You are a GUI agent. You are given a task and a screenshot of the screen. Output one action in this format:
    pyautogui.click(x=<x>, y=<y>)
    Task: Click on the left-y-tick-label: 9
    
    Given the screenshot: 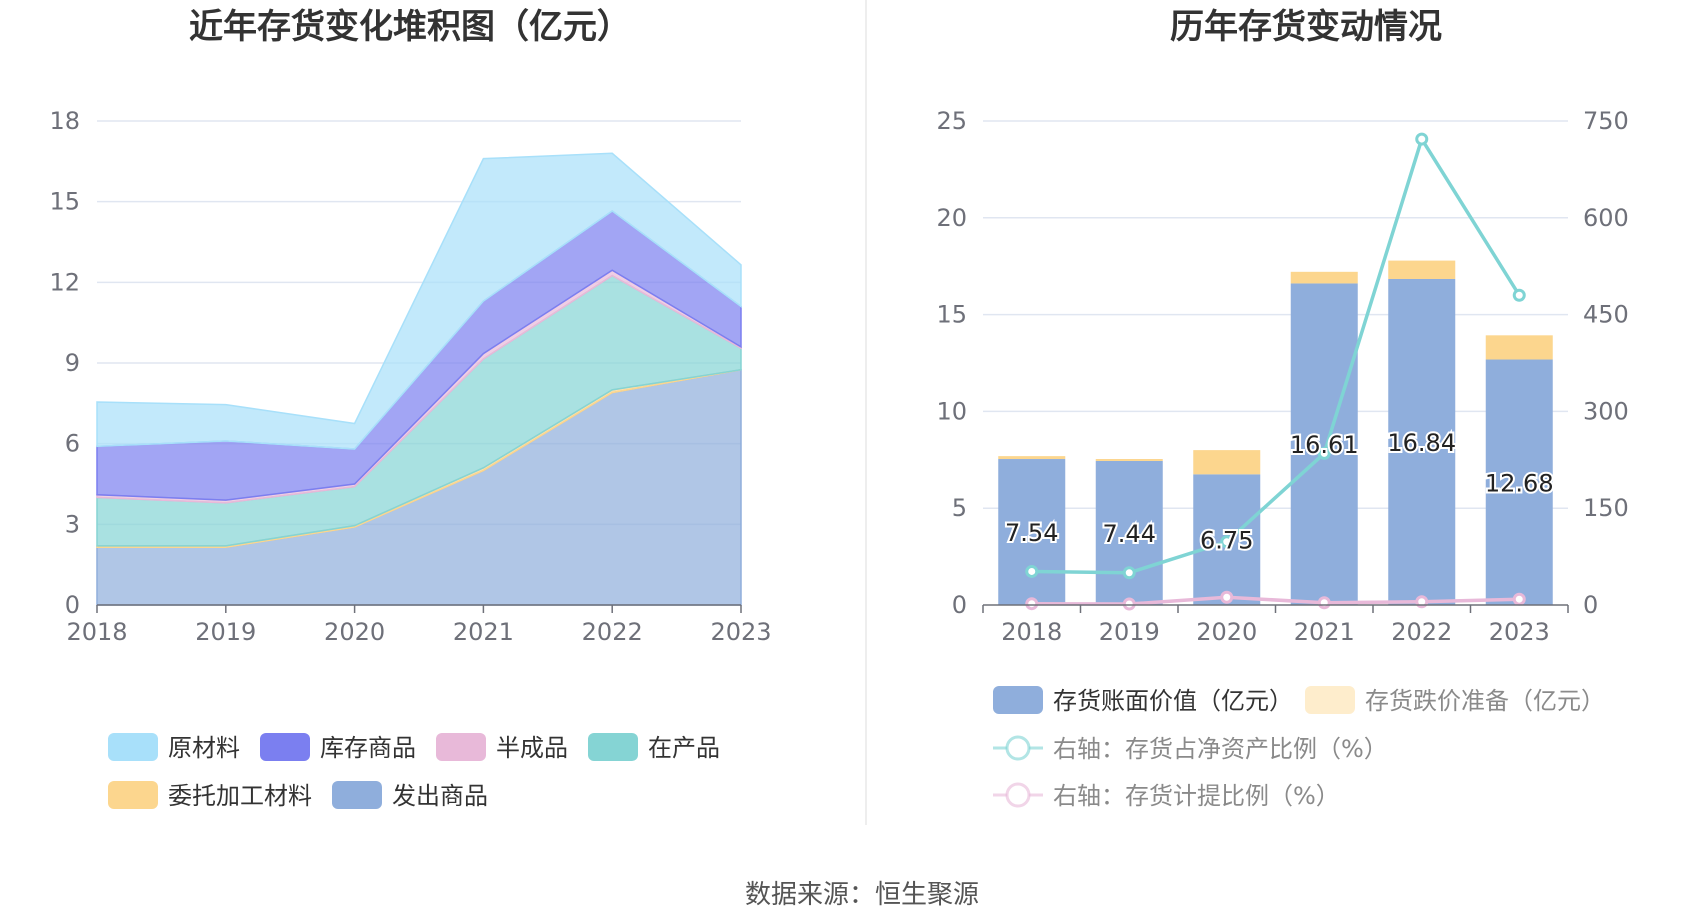 What is the action you would take?
    pyautogui.click(x=72, y=363)
    